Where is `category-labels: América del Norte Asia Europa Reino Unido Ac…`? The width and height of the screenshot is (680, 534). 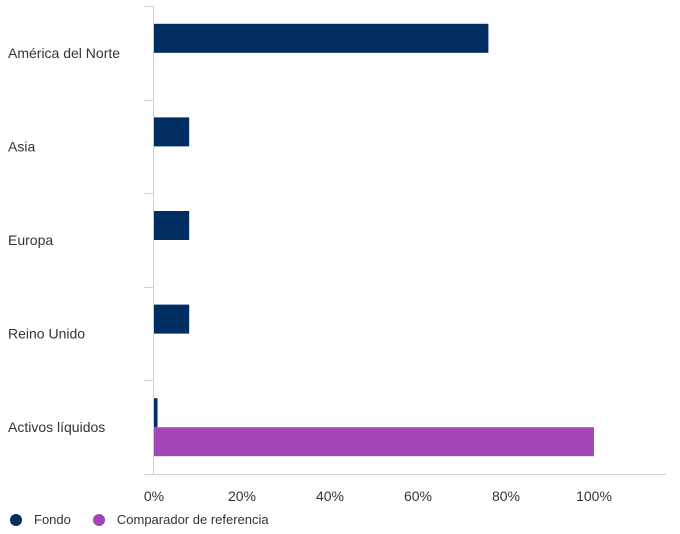 category-labels: América del Norte Asia Europa Reino Unido Ac… is located at coordinates (64, 240).